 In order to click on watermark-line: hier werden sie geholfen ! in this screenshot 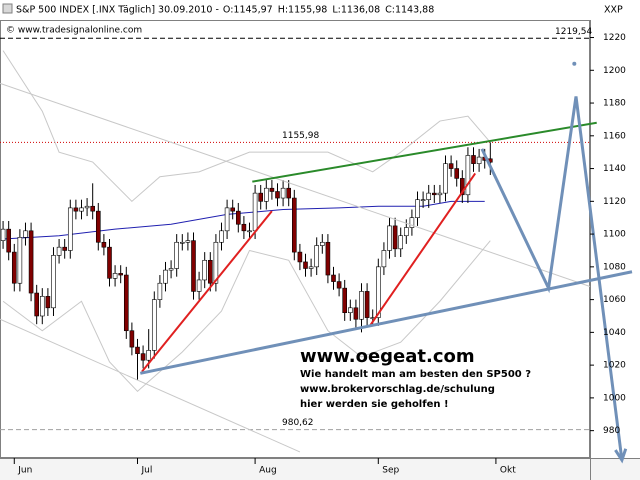, I will do `click(374, 404)`.